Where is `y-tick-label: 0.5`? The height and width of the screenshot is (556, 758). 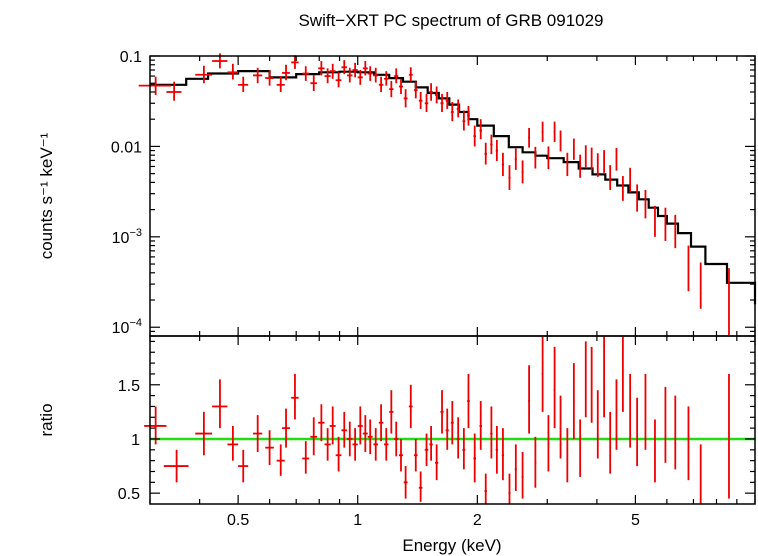 y-tick-label: 0.5 is located at coordinates (129, 494).